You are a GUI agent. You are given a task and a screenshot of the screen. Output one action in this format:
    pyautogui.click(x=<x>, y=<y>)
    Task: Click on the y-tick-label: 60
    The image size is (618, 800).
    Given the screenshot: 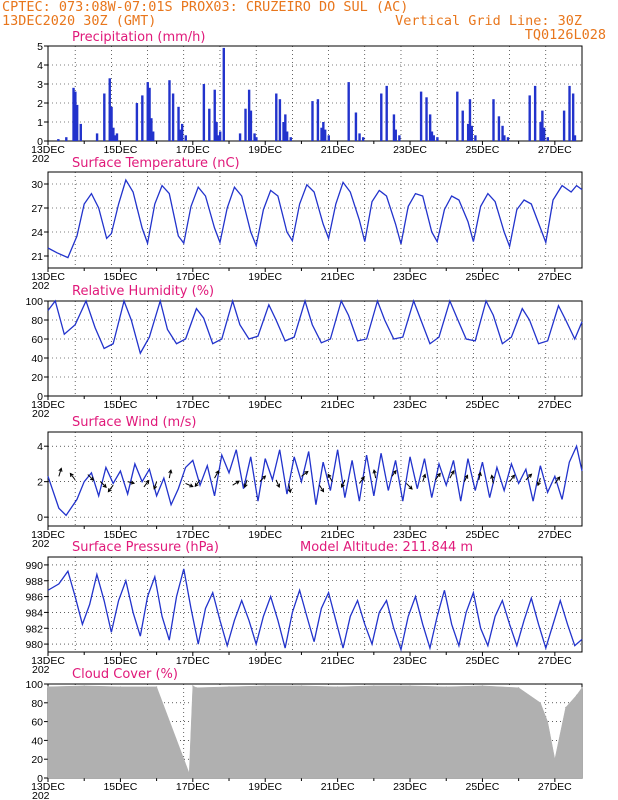 What is the action you would take?
    pyautogui.click(x=37, y=340)
    